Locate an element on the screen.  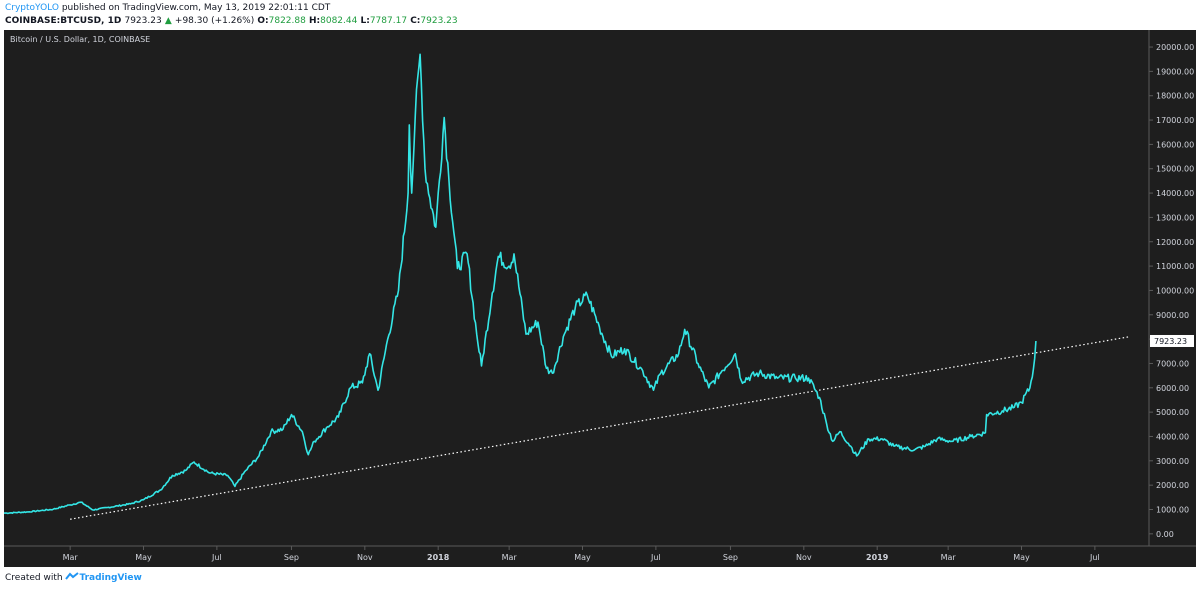
y-tick-label: 3000.00 is located at coordinates (1172, 461).